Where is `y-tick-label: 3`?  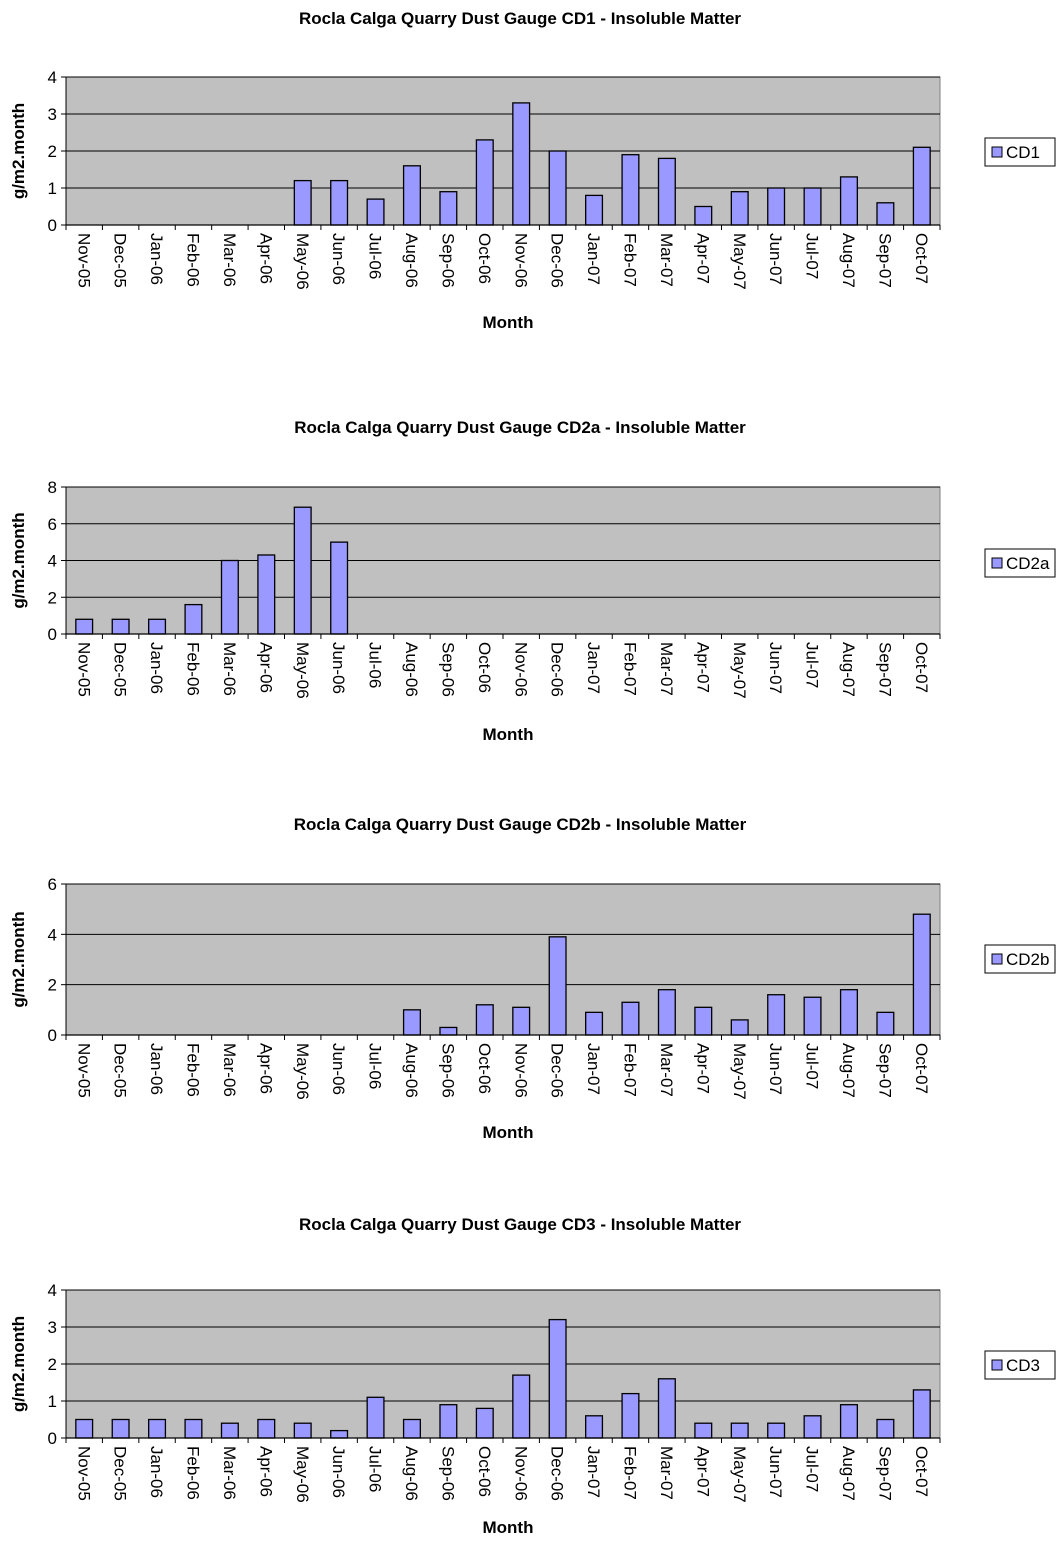
y-tick-label: 3 is located at coordinates (52, 114).